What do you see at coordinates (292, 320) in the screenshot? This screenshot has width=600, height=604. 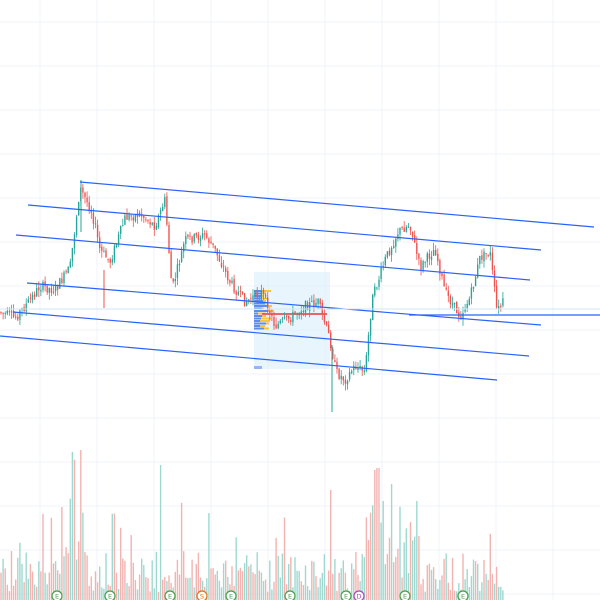 I see `volume-profile` at bounding box center [292, 320].